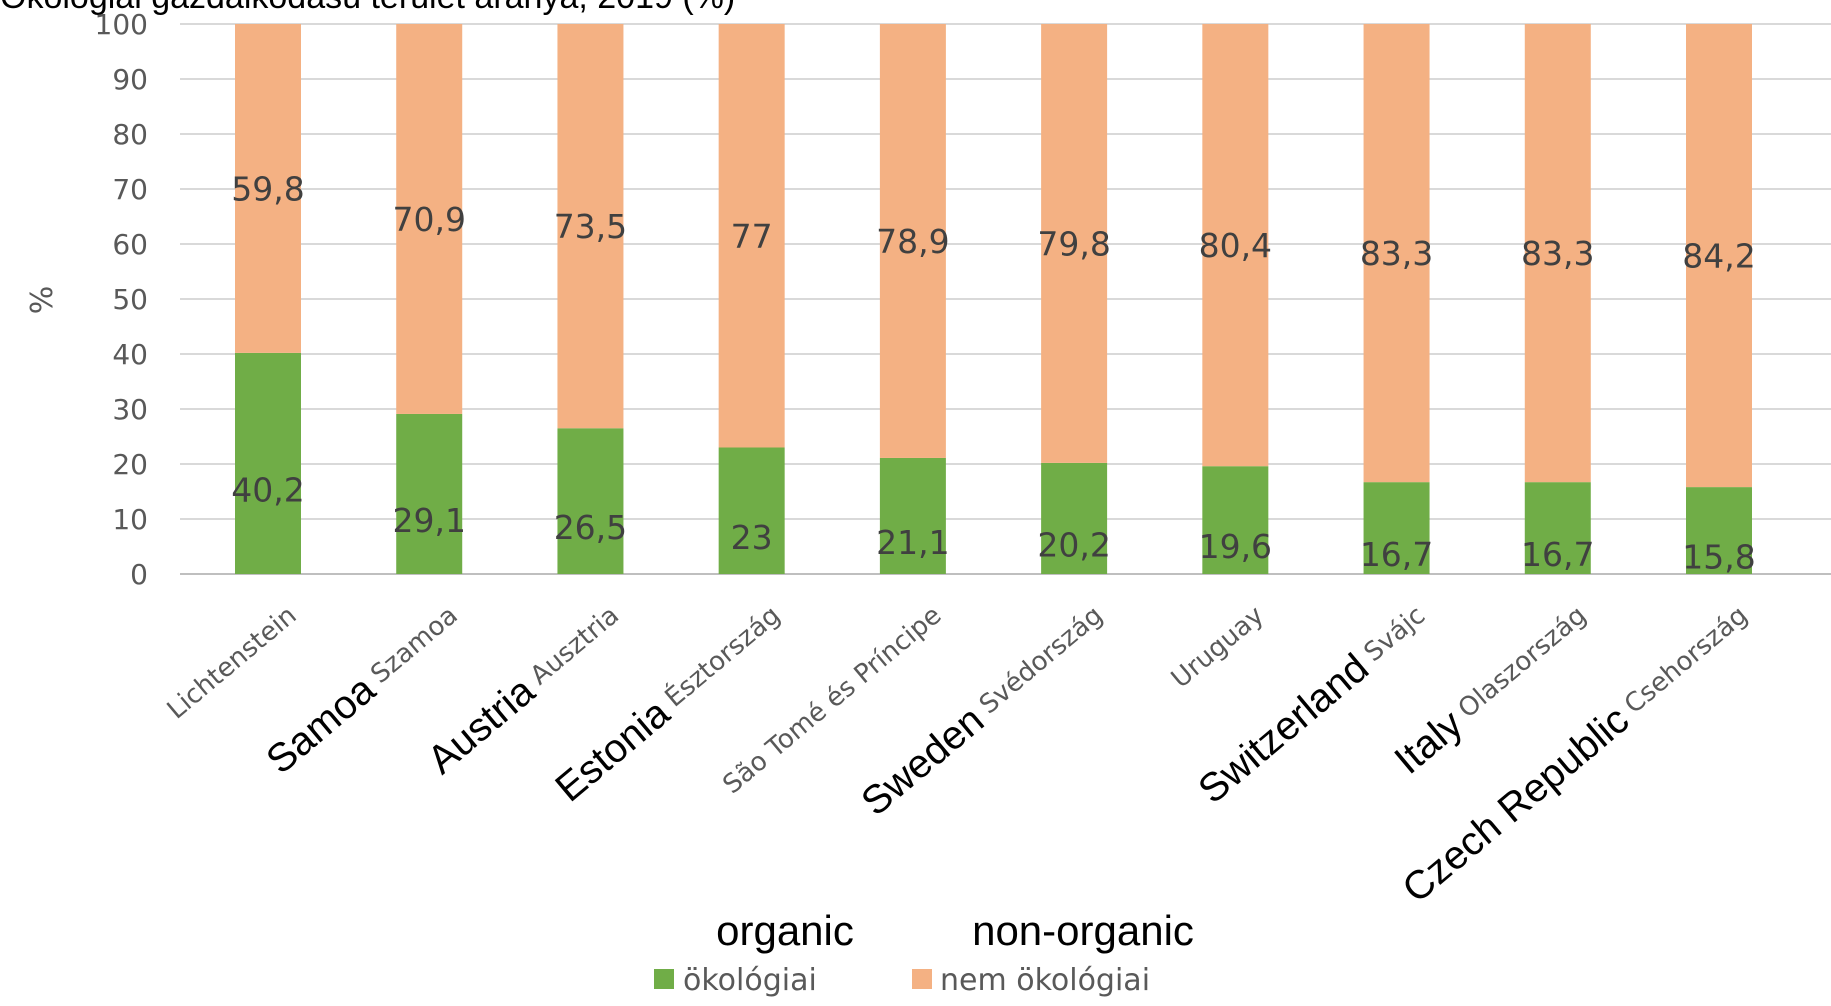 The width and height of the screenshot is (1831, 1006). What do you see at coordinates (1045, 980) in the screenshot?
I see `legend-nonorganic-label: nem ökológiai` at bounding box center [1045, 980].